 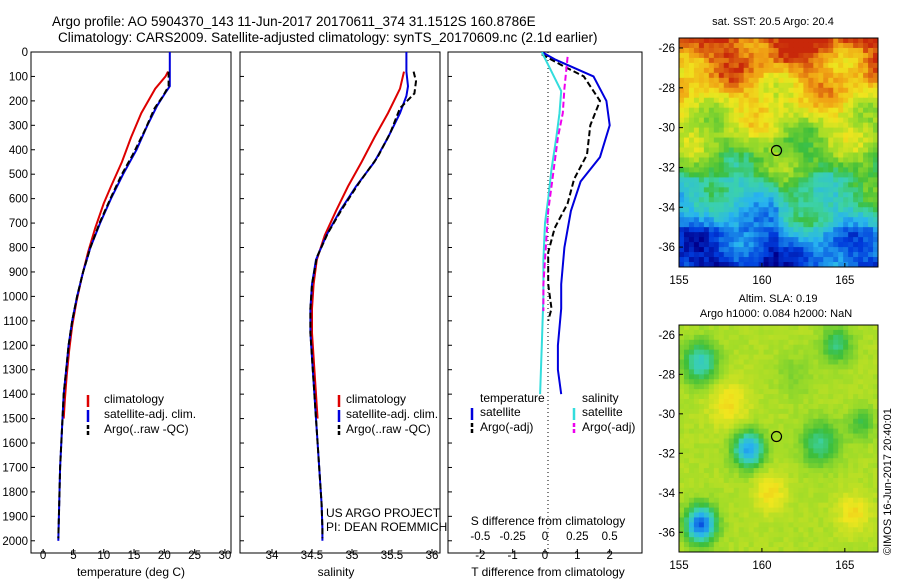 What do you see at coordinates (666, 494) in the screenshot?
I see `lat-tick-label: -34` at bounding box center [666, 494].